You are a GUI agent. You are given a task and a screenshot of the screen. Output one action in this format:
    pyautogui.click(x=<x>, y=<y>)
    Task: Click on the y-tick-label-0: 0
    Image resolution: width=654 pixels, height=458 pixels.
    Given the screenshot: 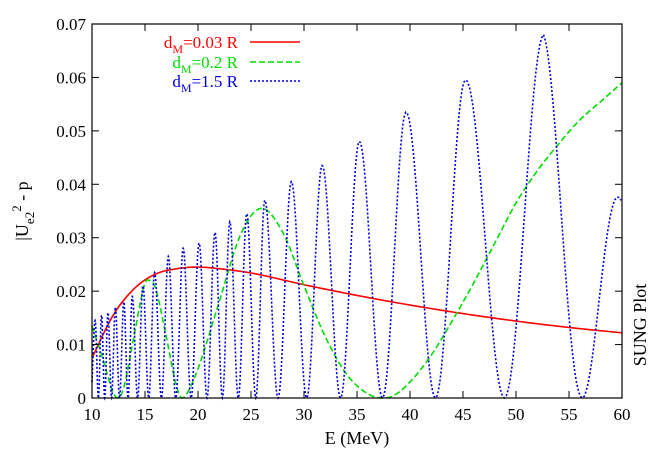 What is the action you would take?
    pyautogui.click(x=82, y=398)
    